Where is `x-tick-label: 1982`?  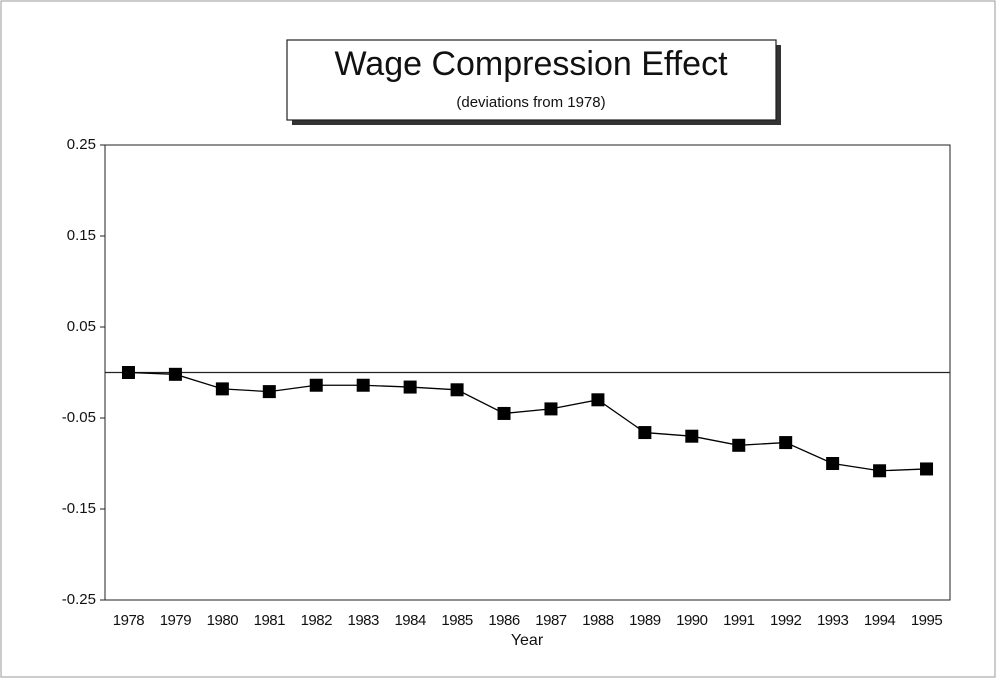
x-tick-label: 1982 is located at coordinates (317, 620).